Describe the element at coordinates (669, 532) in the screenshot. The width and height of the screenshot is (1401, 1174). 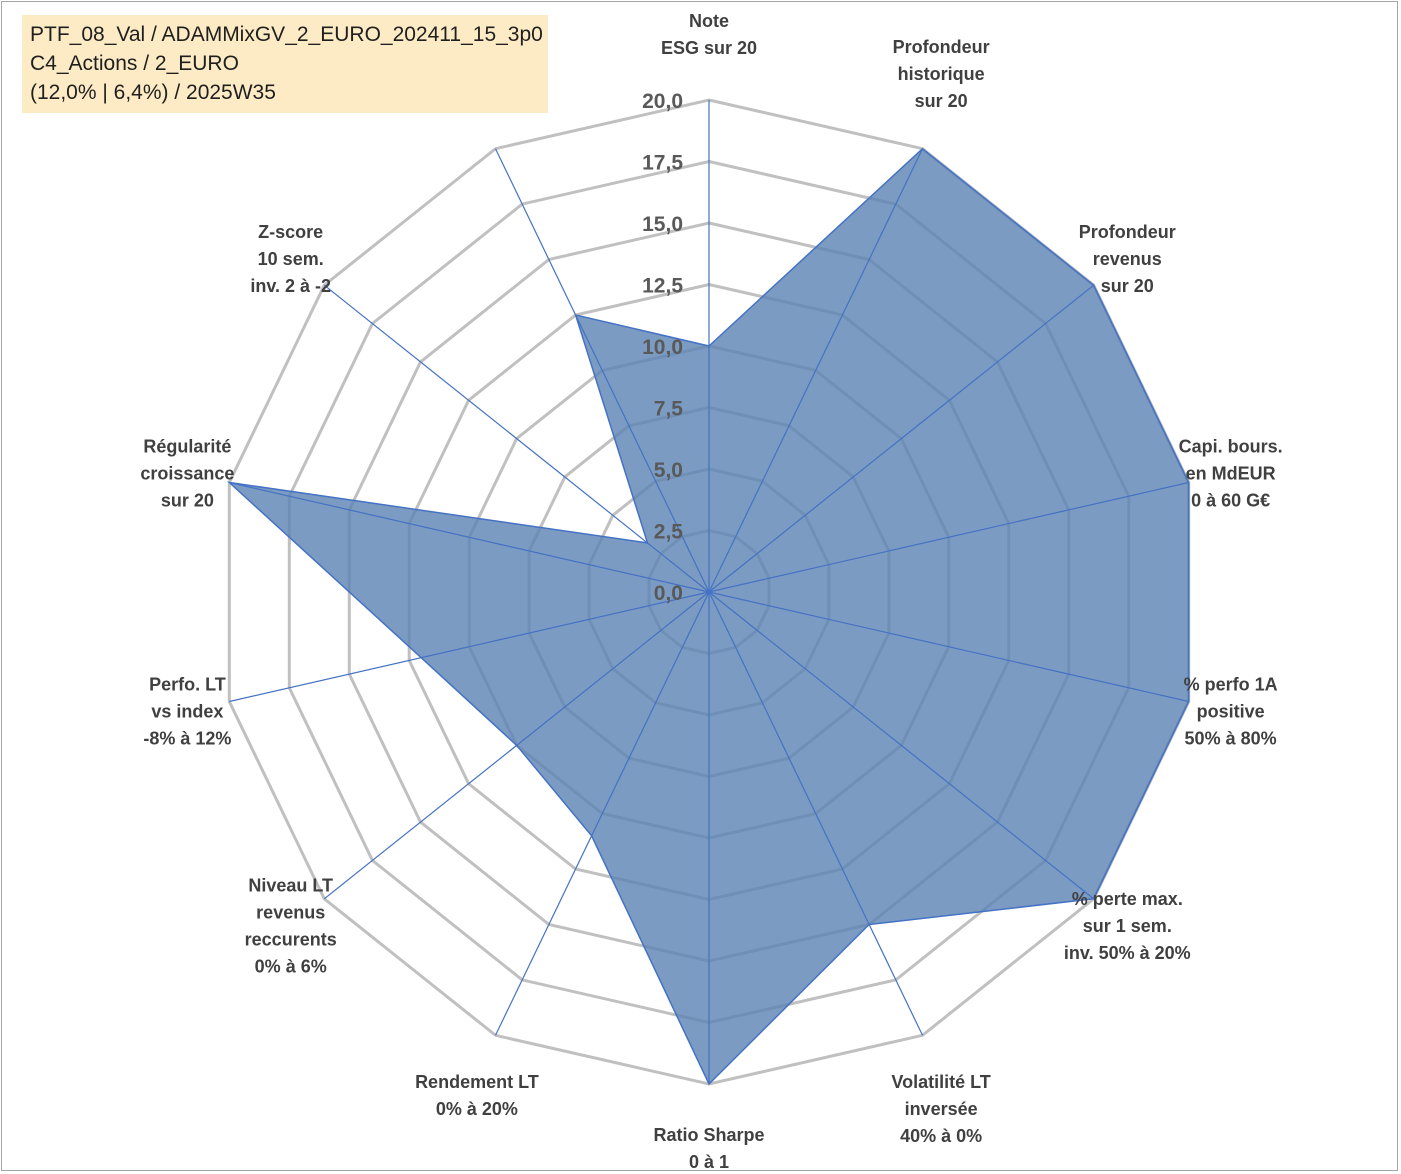
I see `tick-label: 2,5` at that location.